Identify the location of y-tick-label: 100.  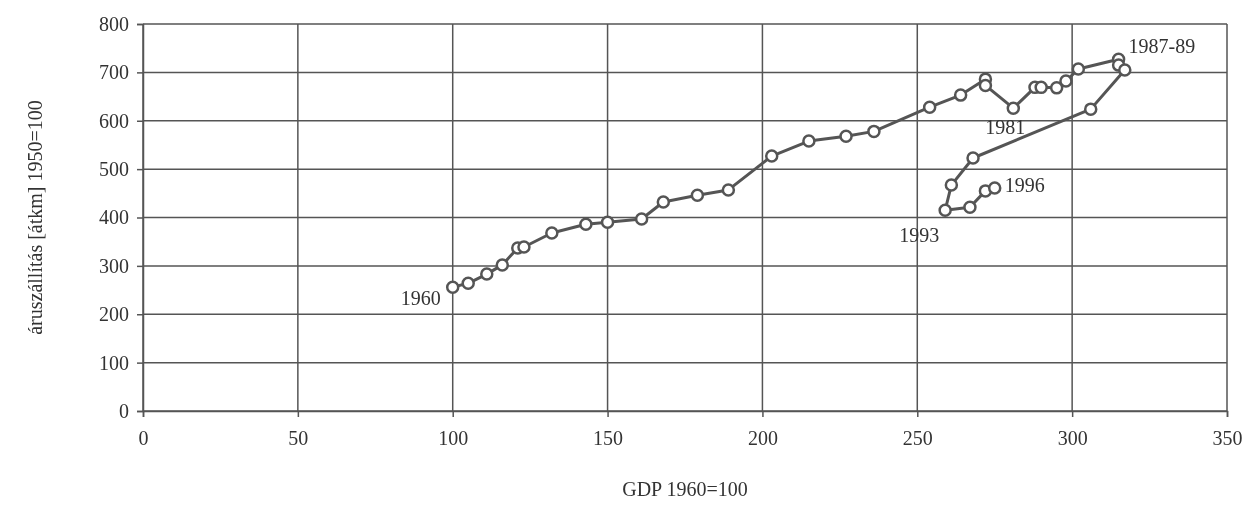
(114, 362).